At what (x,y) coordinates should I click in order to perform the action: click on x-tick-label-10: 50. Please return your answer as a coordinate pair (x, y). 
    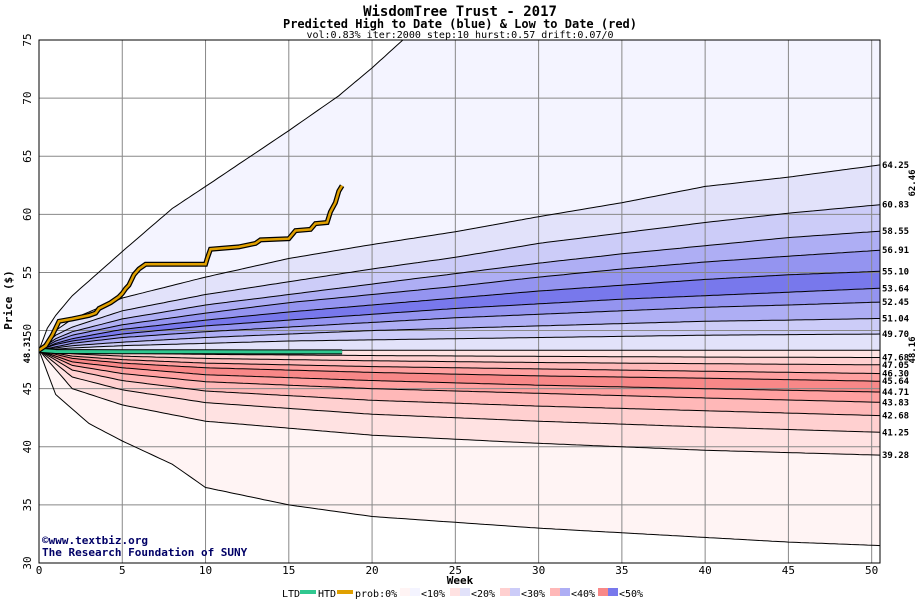
    Looking at the image, I should click on (871, 570).